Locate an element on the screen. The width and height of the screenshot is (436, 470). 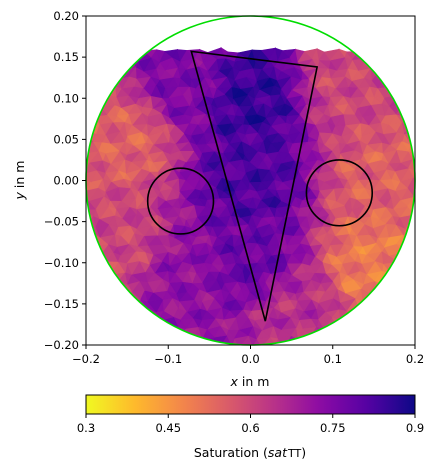
colorbar: 0.3 0.45 0.6 0.75 0.9 is located at coordinates (250, 414).